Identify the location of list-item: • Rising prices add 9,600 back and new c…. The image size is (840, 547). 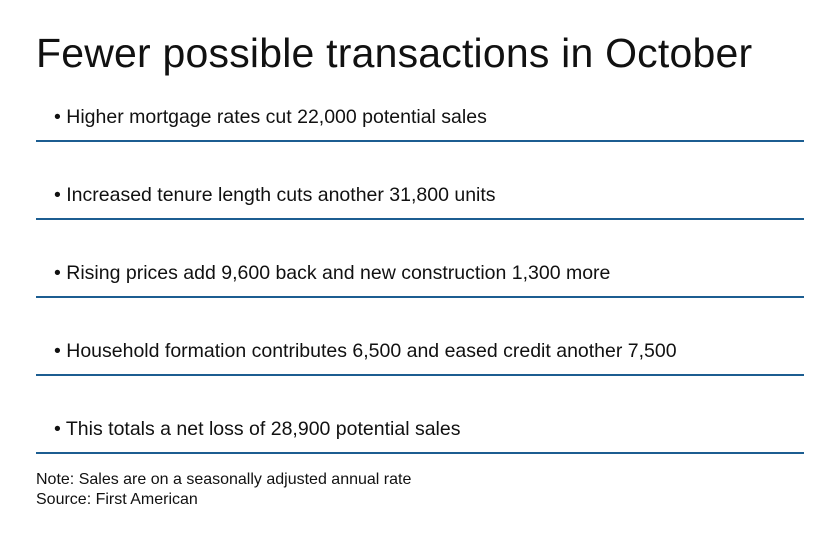
(420, 259).